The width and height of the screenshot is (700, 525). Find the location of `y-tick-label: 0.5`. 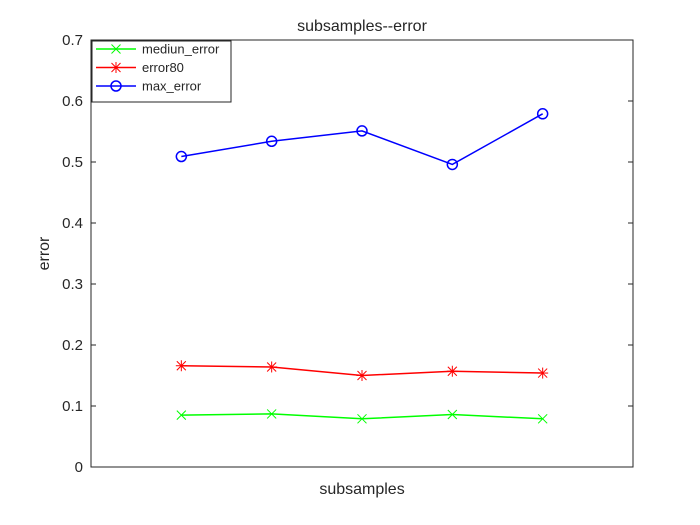

y-tick-label: 0.5 is located at coordinates (72, 162).